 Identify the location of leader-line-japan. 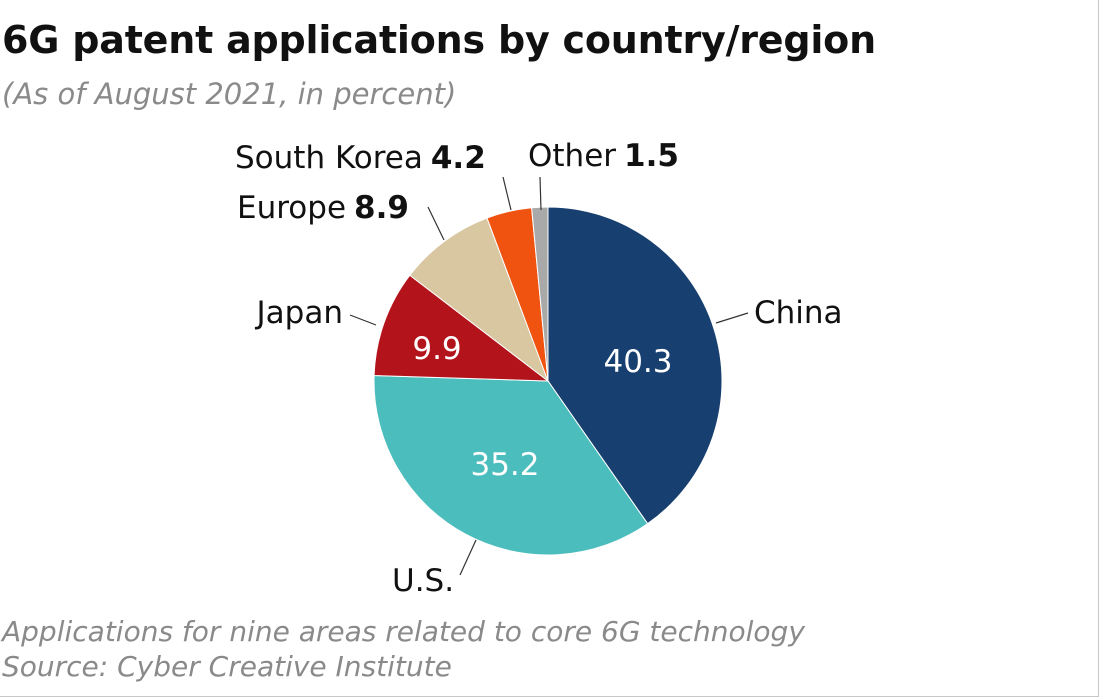
(363, 320).